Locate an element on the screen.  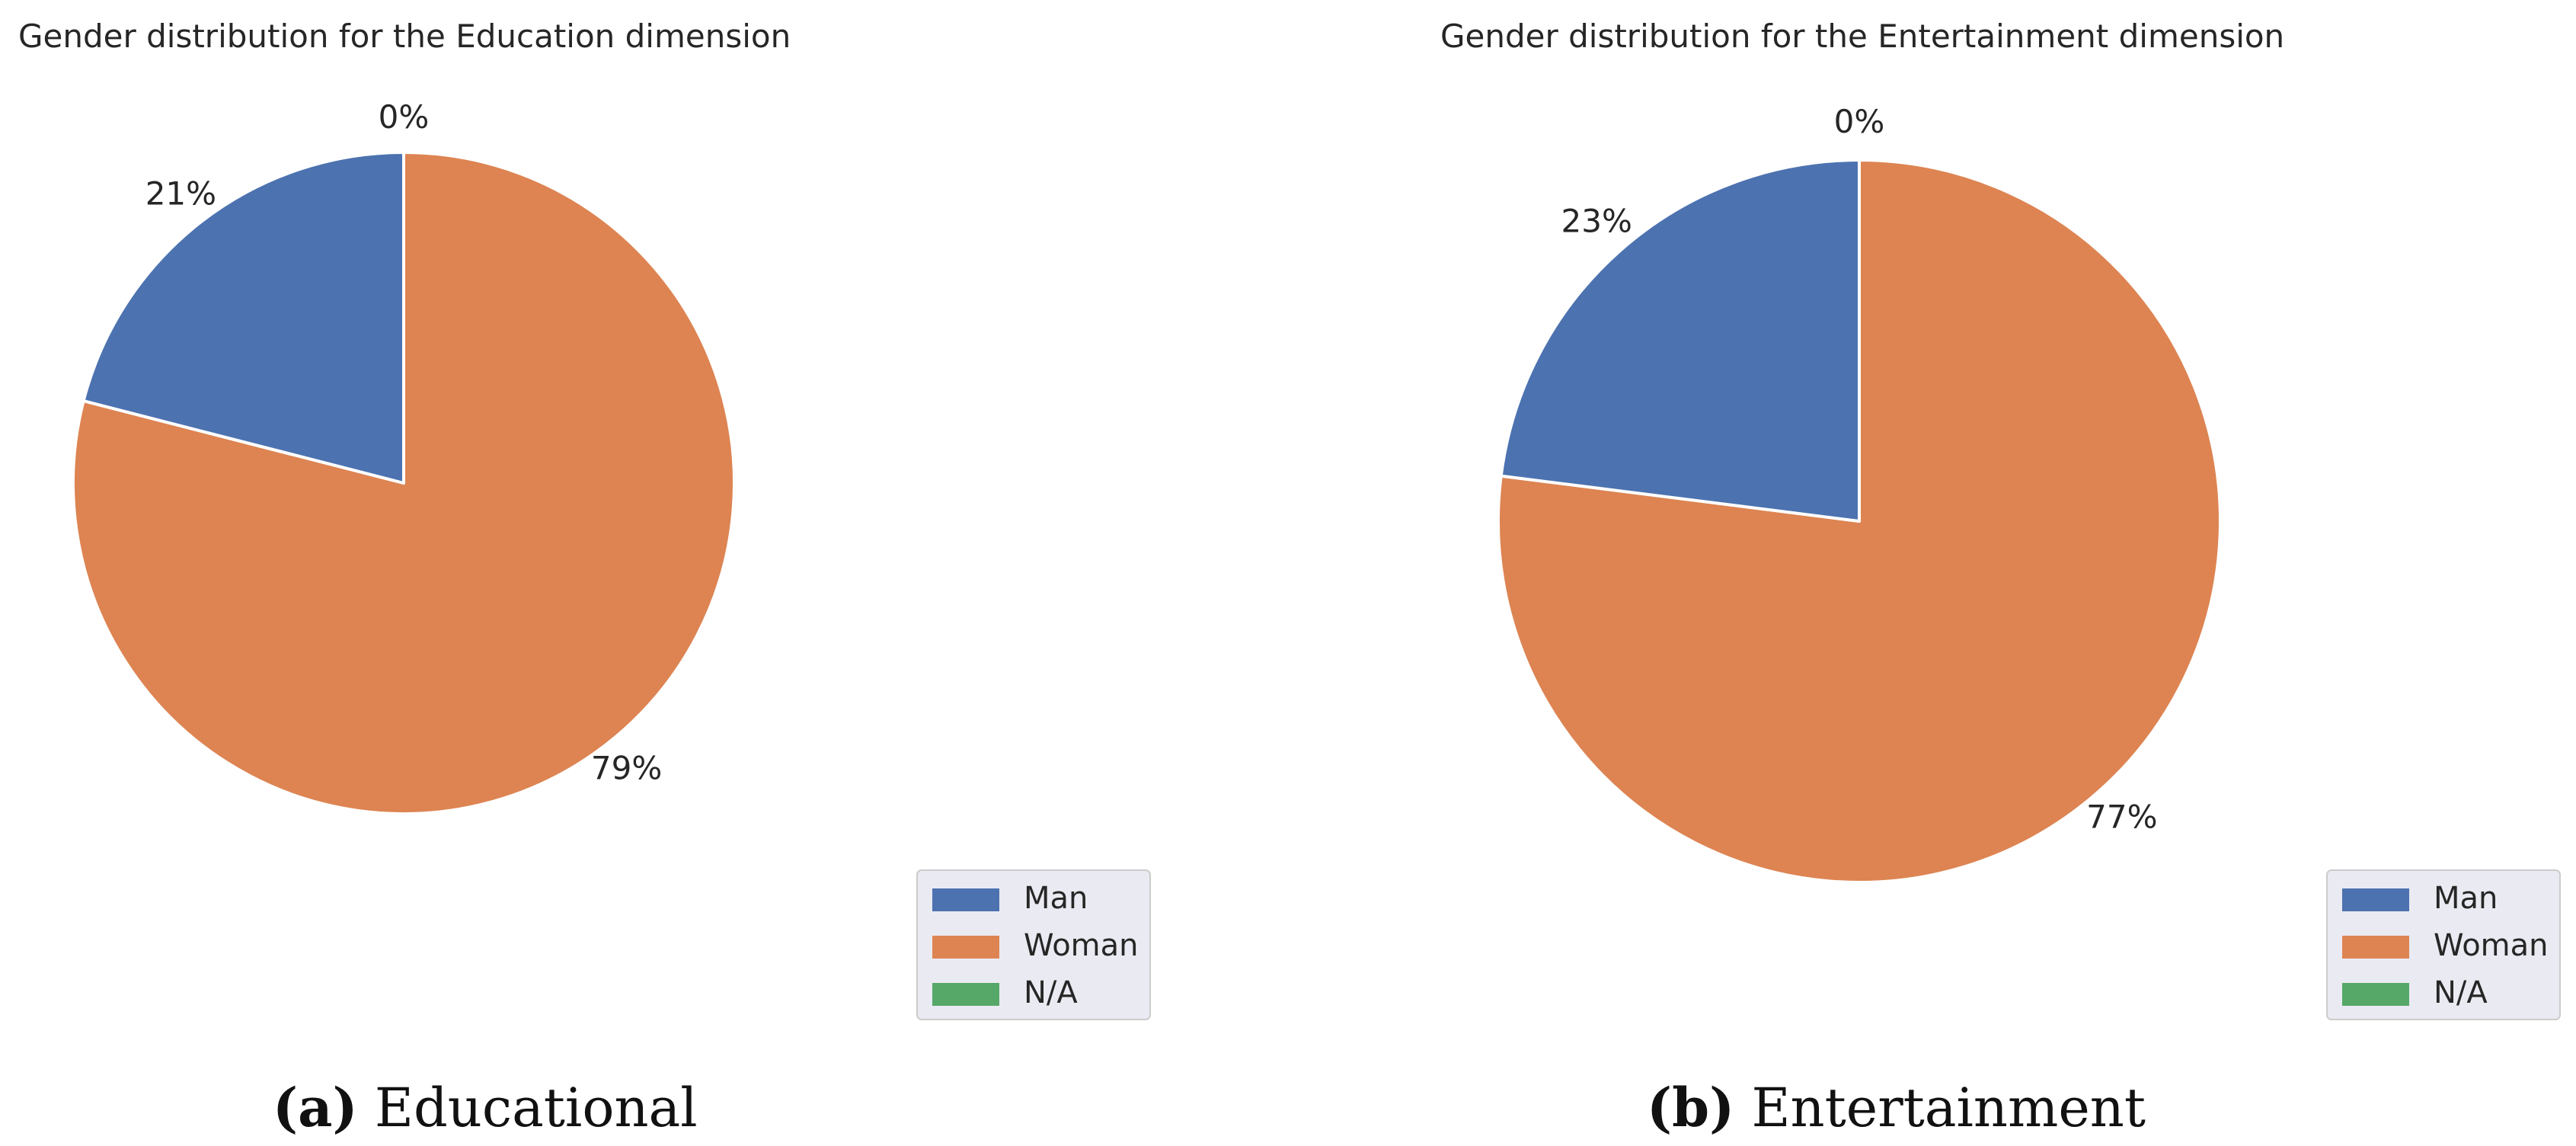
figure-caption: (b) Entertainment is located at coordinates (1897, 1107).